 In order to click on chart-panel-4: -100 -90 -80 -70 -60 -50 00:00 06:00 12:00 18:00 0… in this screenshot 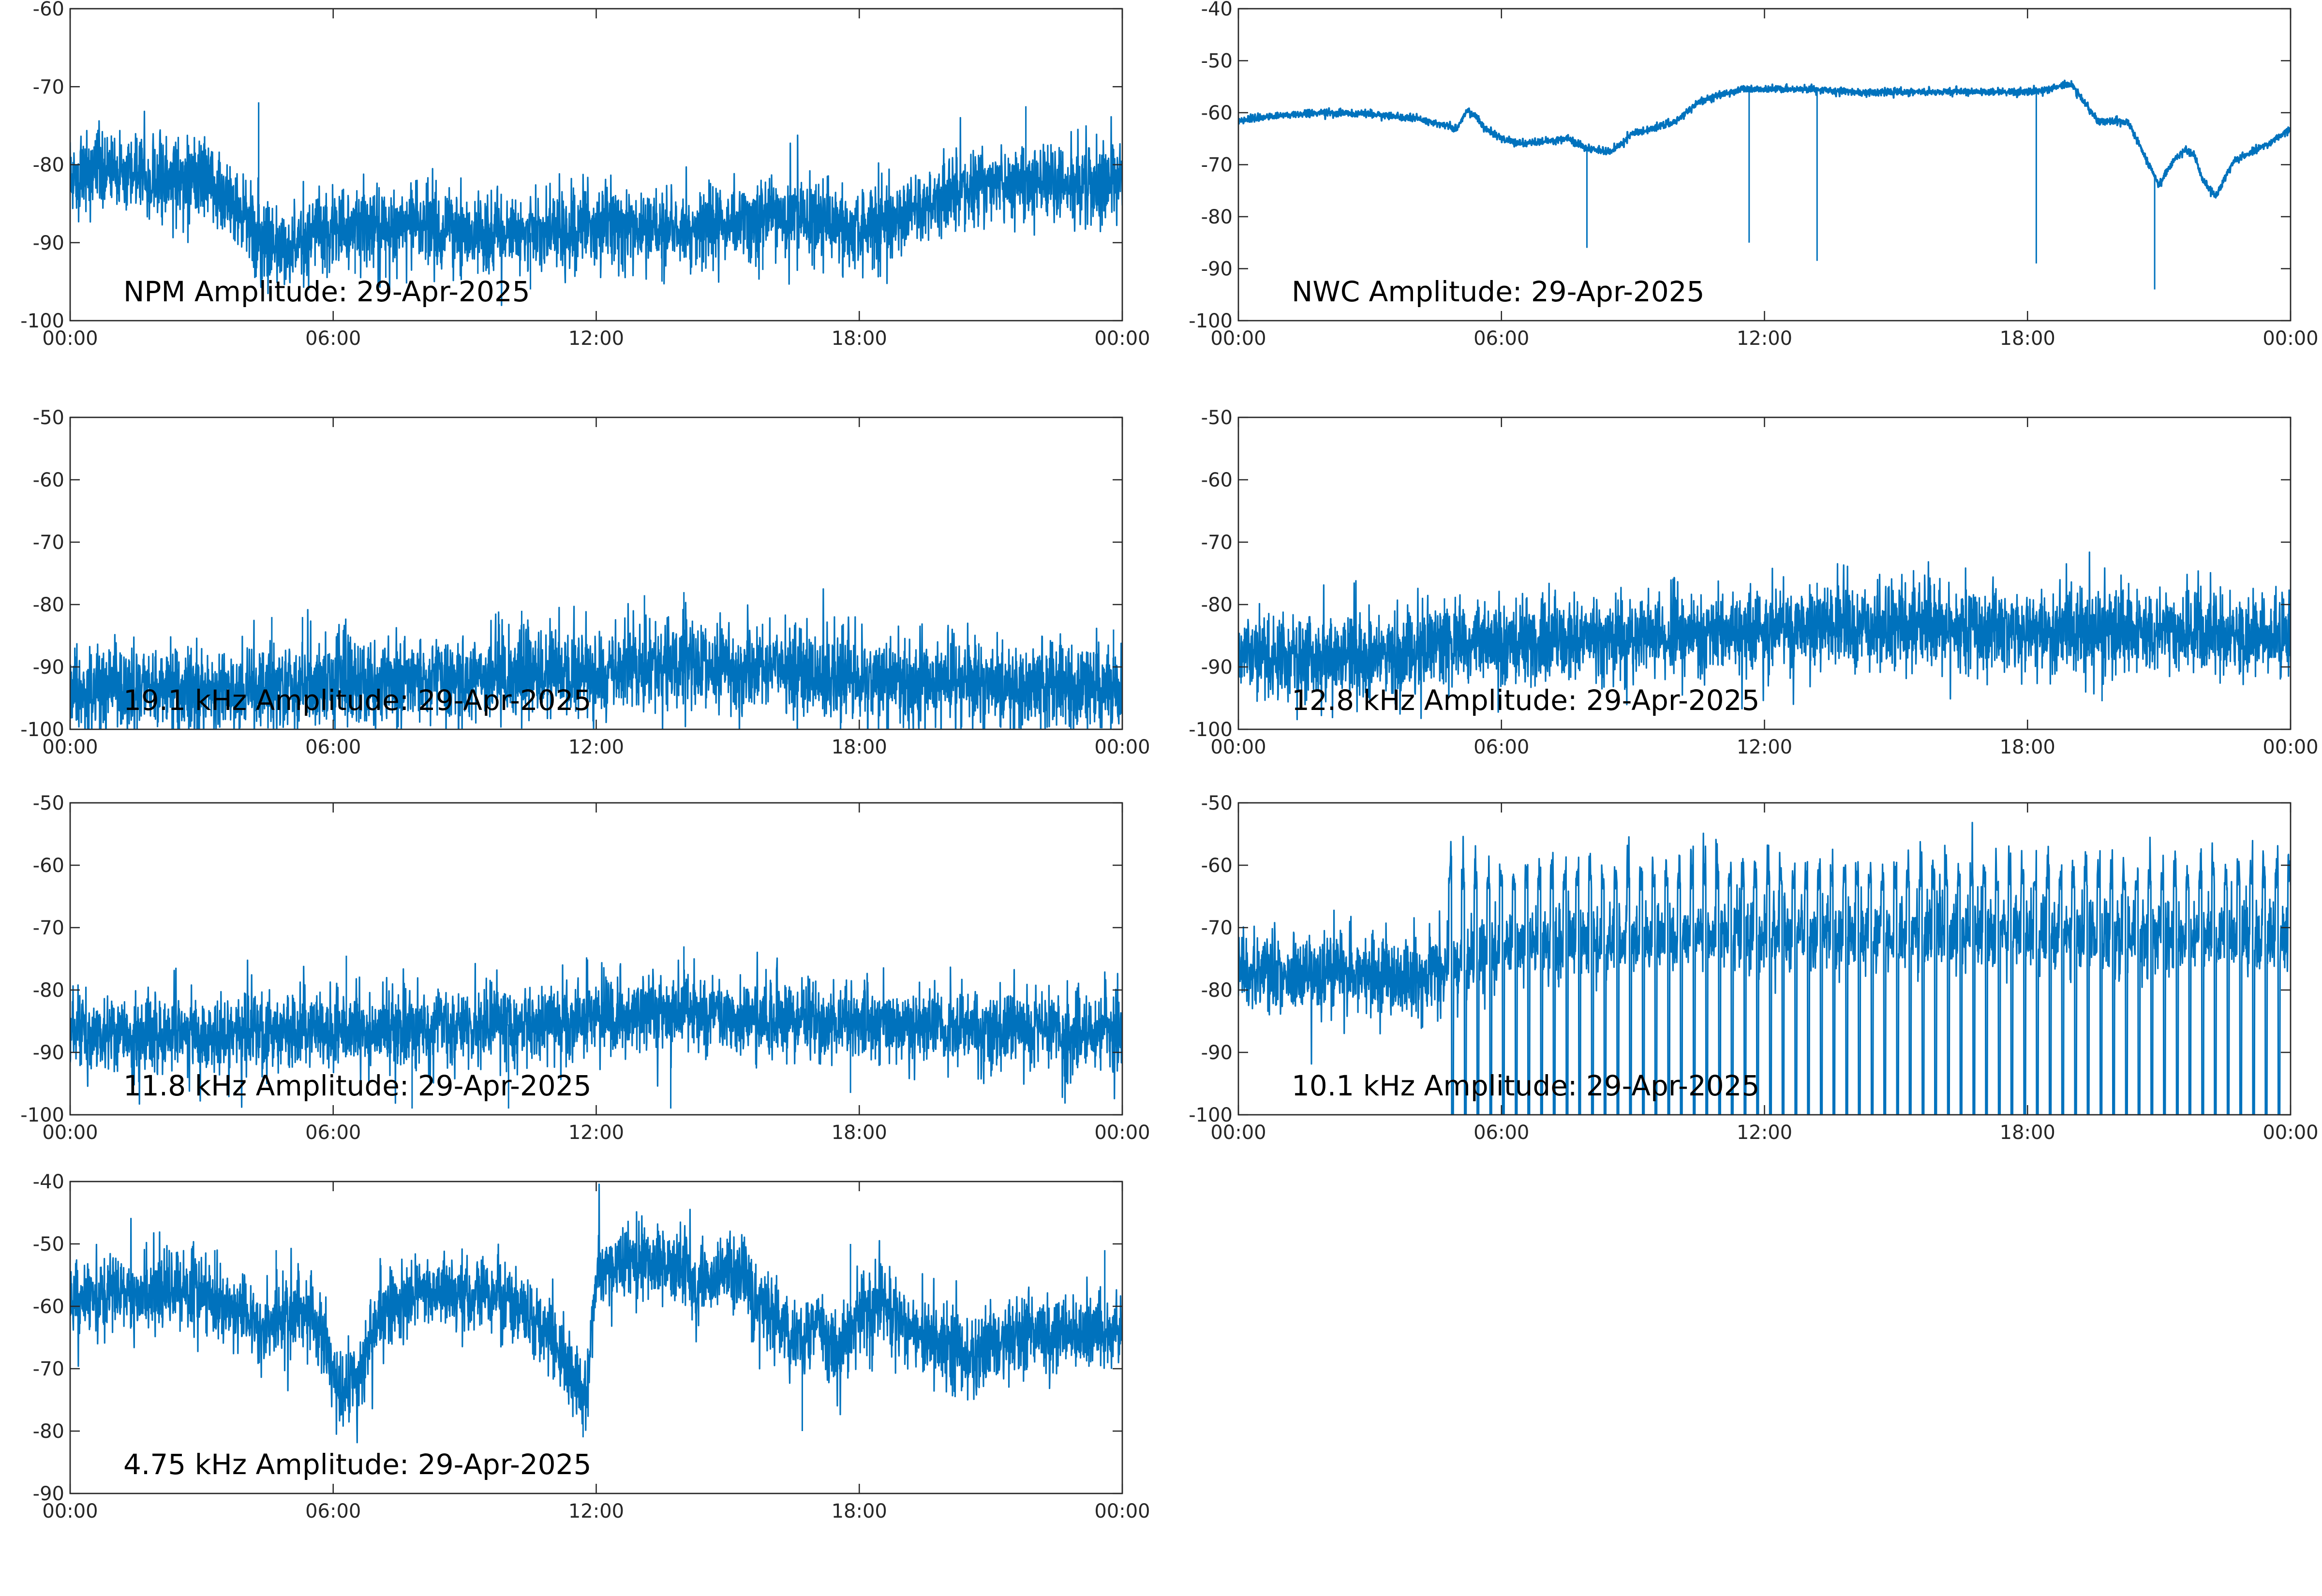, I will do `click(1753, 582)`.